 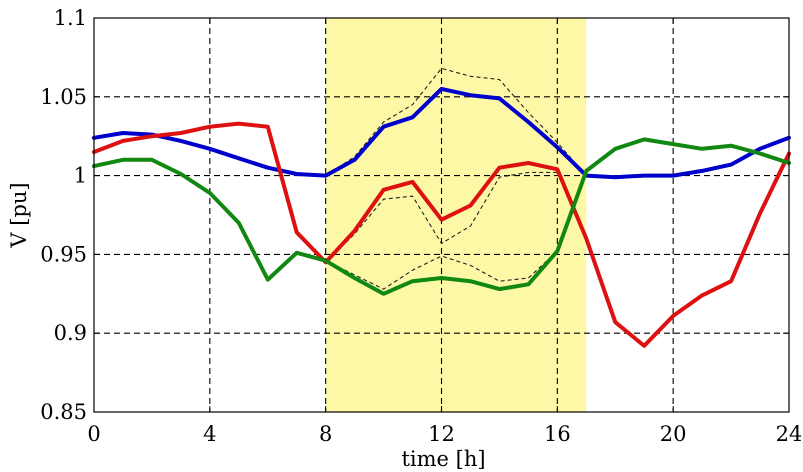 I want to click on y-tick-label-4: 1.05, so click(x=63, y=97).